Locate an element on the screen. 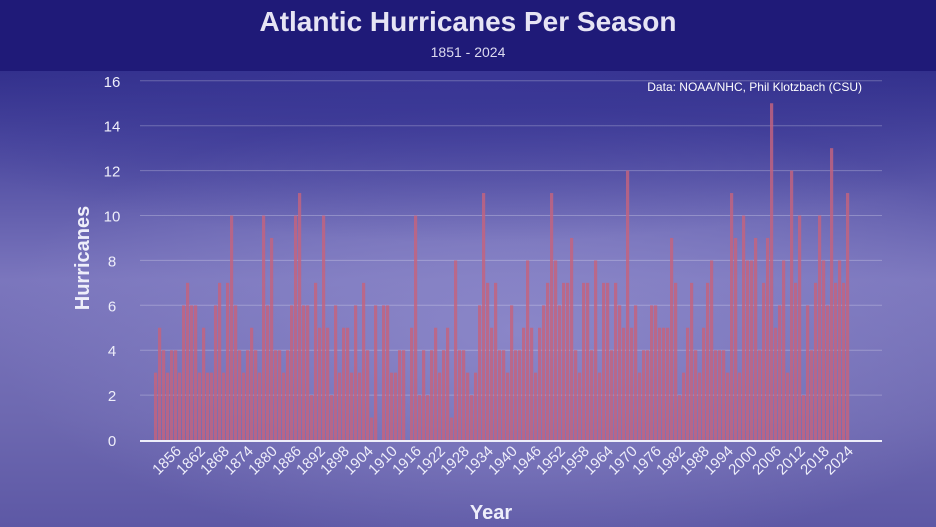  bar-1918 is located at coordinates (424, 395).